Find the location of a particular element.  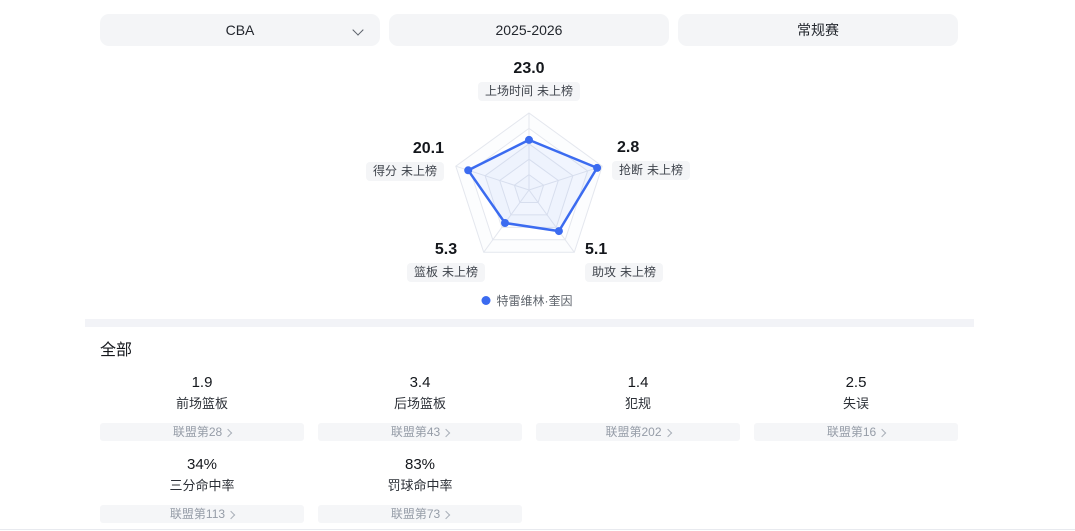

stat-value: 83% is located at coordinates (420, 464).